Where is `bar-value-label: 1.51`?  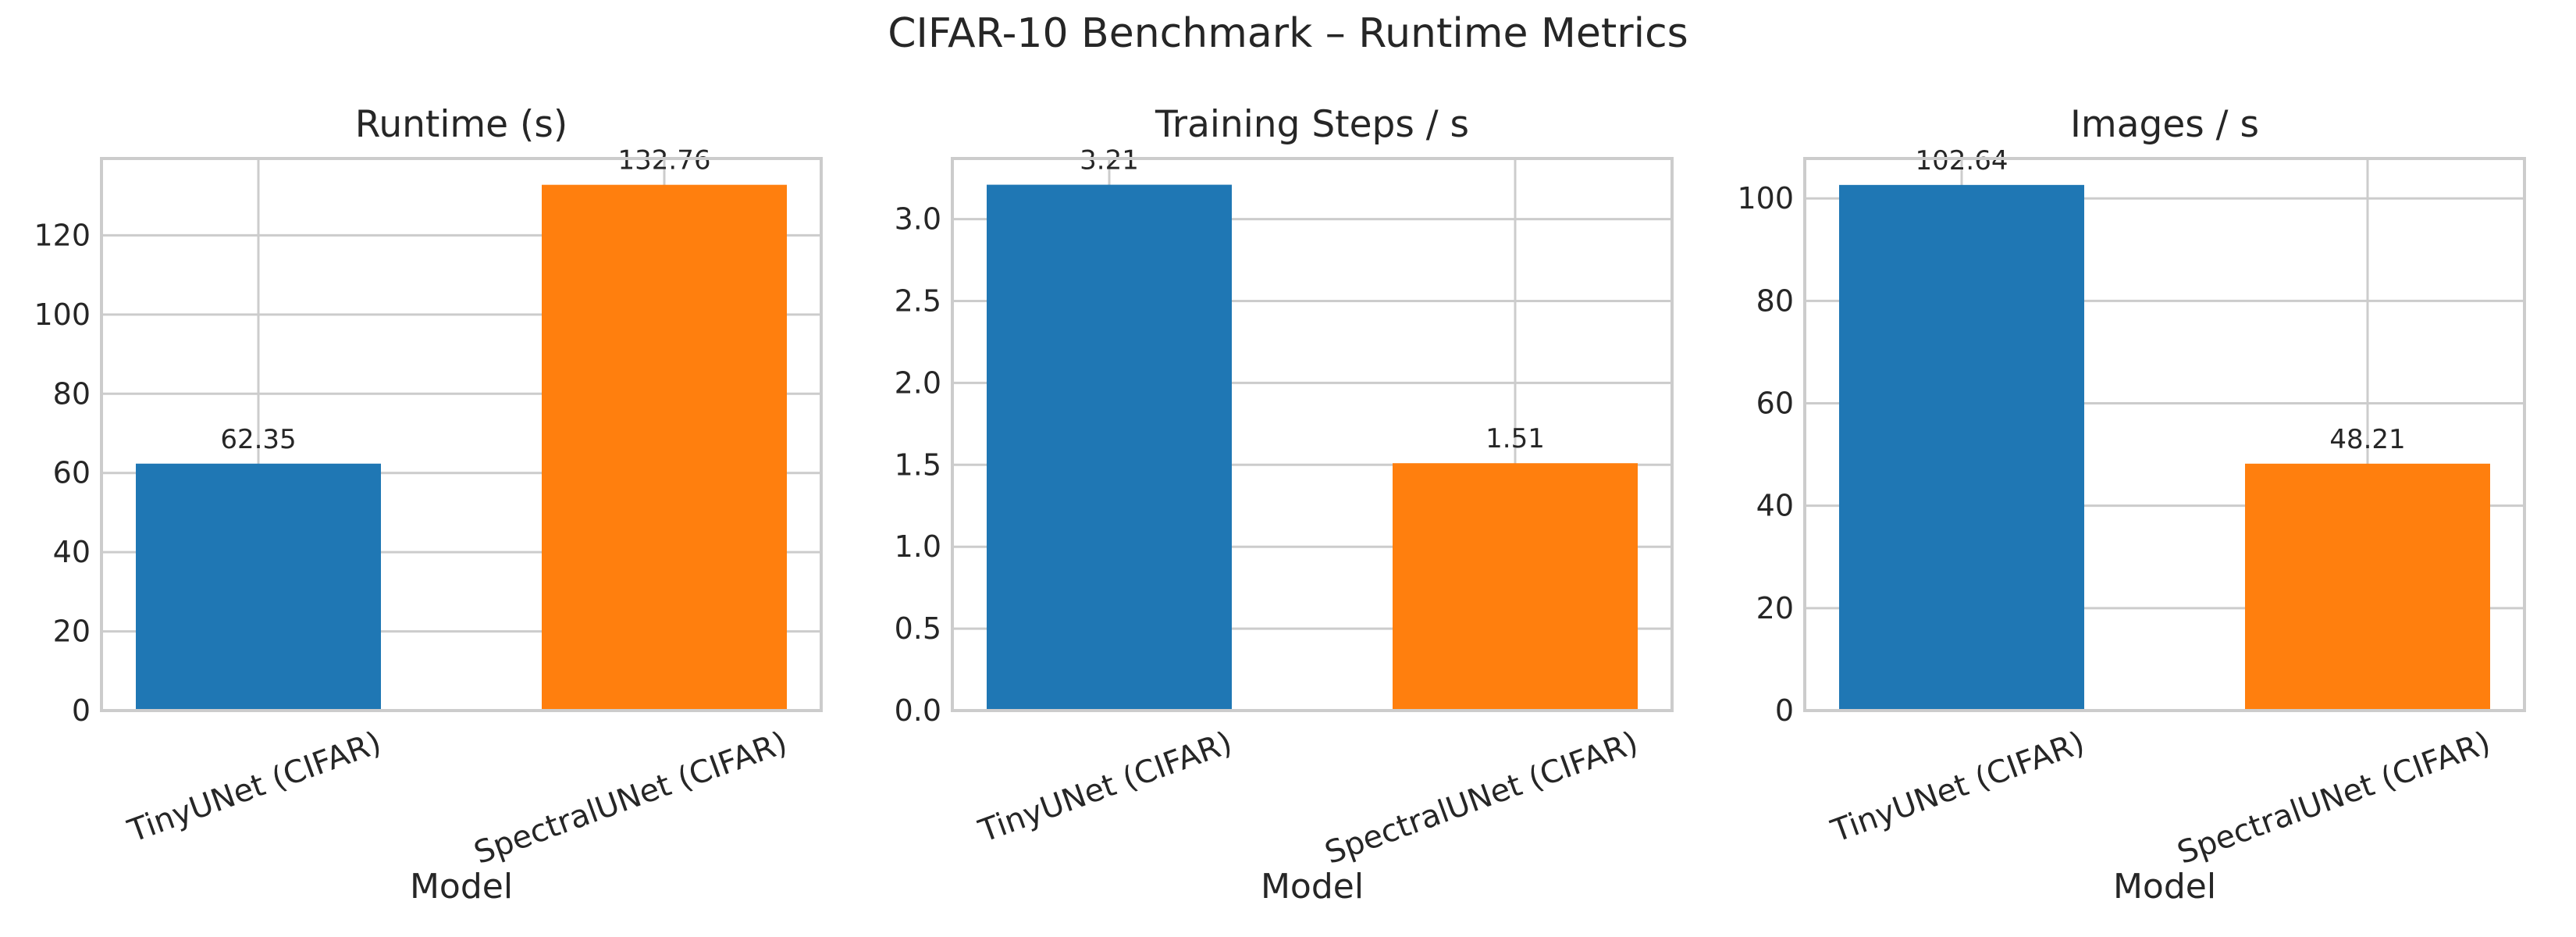
bar-value-label: 1.51 is located at coordinates (1515, 438).